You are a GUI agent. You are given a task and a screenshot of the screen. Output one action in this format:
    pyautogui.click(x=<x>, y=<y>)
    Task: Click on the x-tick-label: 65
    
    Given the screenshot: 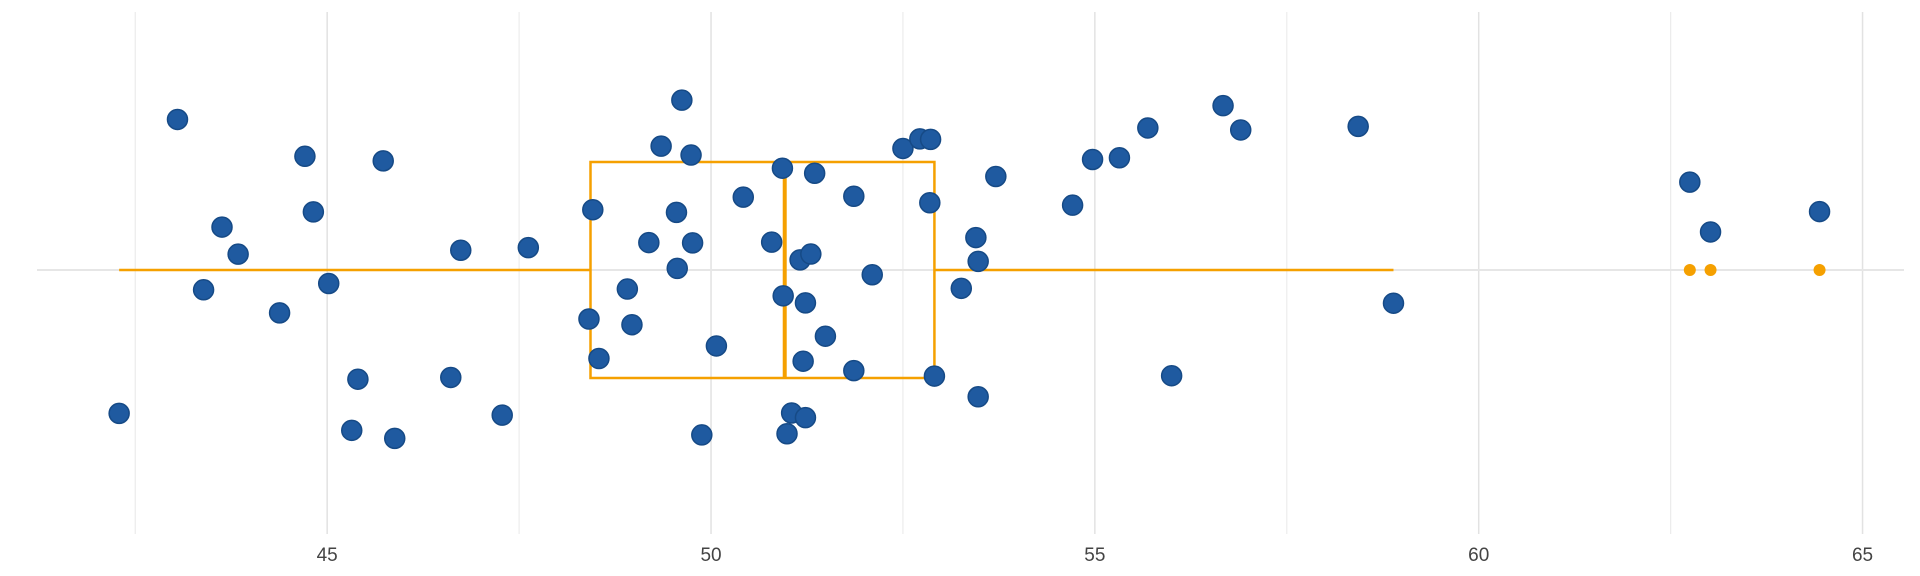 What is the action you would take?
    pyautogui.click(x=1862, y=555)
    